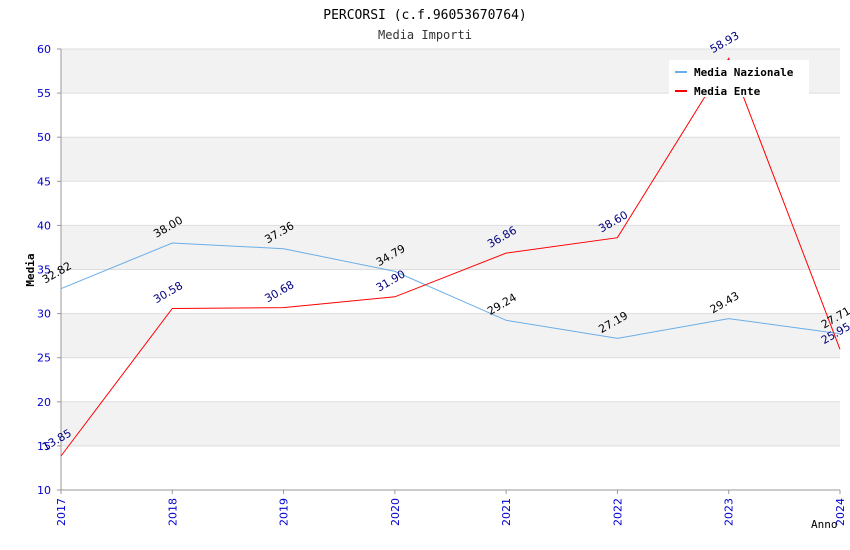  Describe the element at coordinates (61, 512) in the screenshot. I see `x-tick-label: 2017` at that location.